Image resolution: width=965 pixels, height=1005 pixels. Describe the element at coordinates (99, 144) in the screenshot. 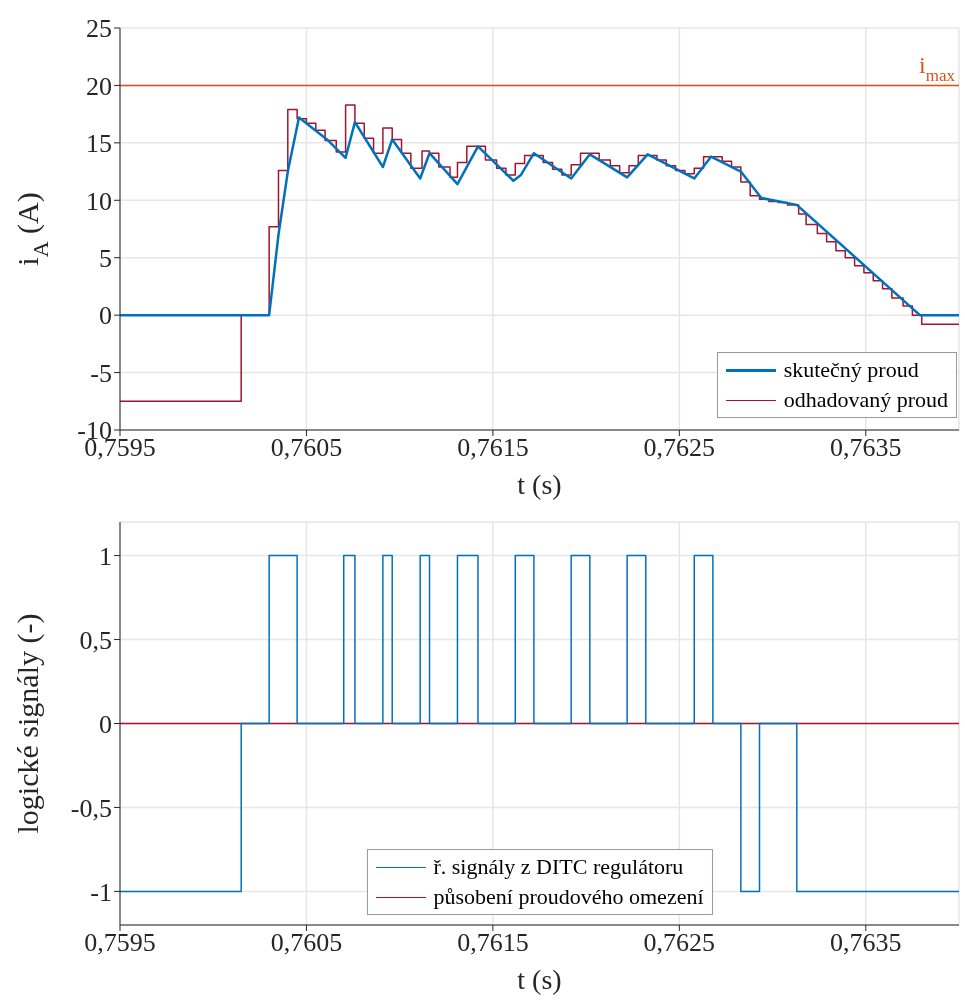

I see `y-tick-label: 15` at that location.